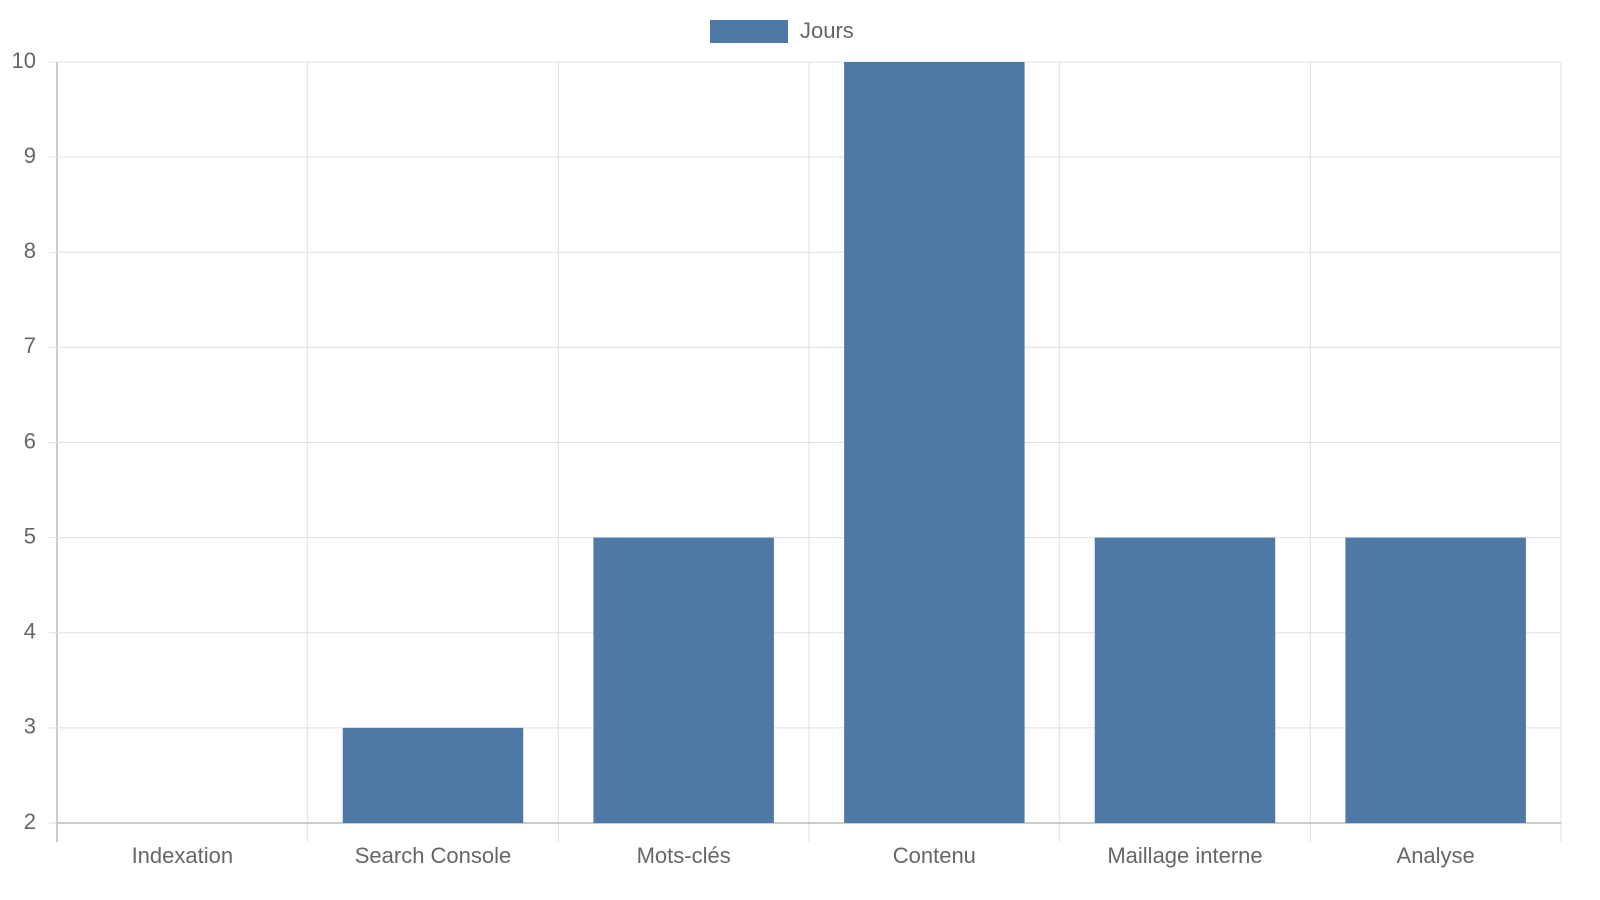  What do you see at coordinates (433, 855) in the screenshot?
I see `x-tick-label: Search Console` at bounding box center [433, 855].